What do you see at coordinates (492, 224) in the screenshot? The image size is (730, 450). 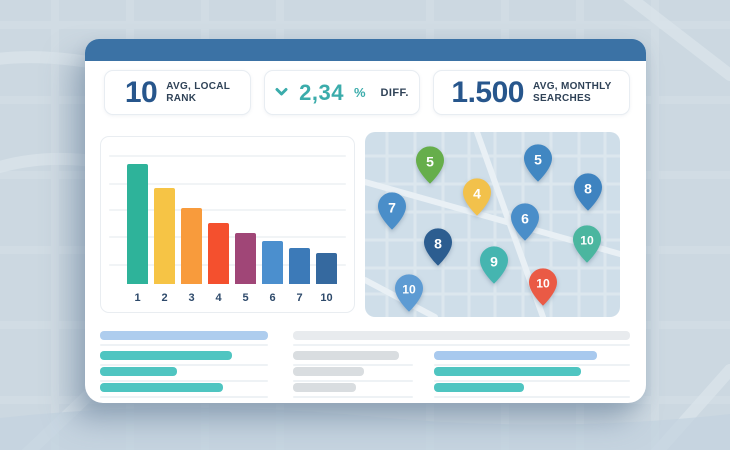 I see `local-rank-map: 5 5 8 4 7 6 8 10 9 10 10` at bounding box center [492, 224].